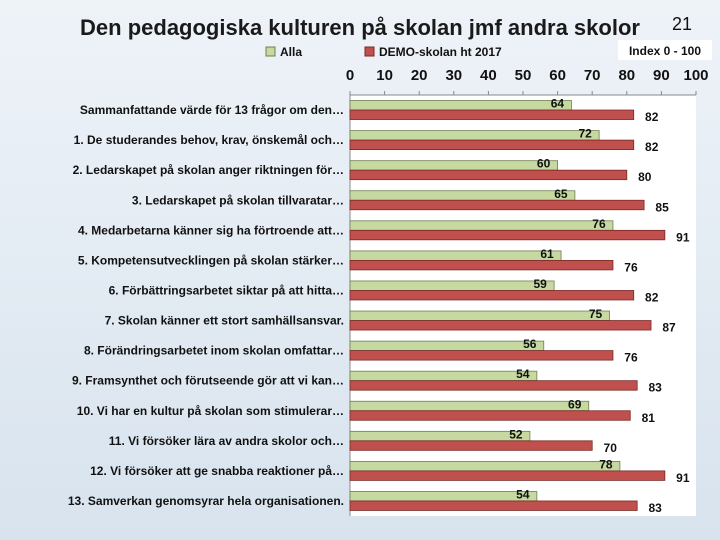 This screenshot has width=720, height=540. I want to click on legend: Alla DEMO-skolan ht 2017, so click(383, 52).